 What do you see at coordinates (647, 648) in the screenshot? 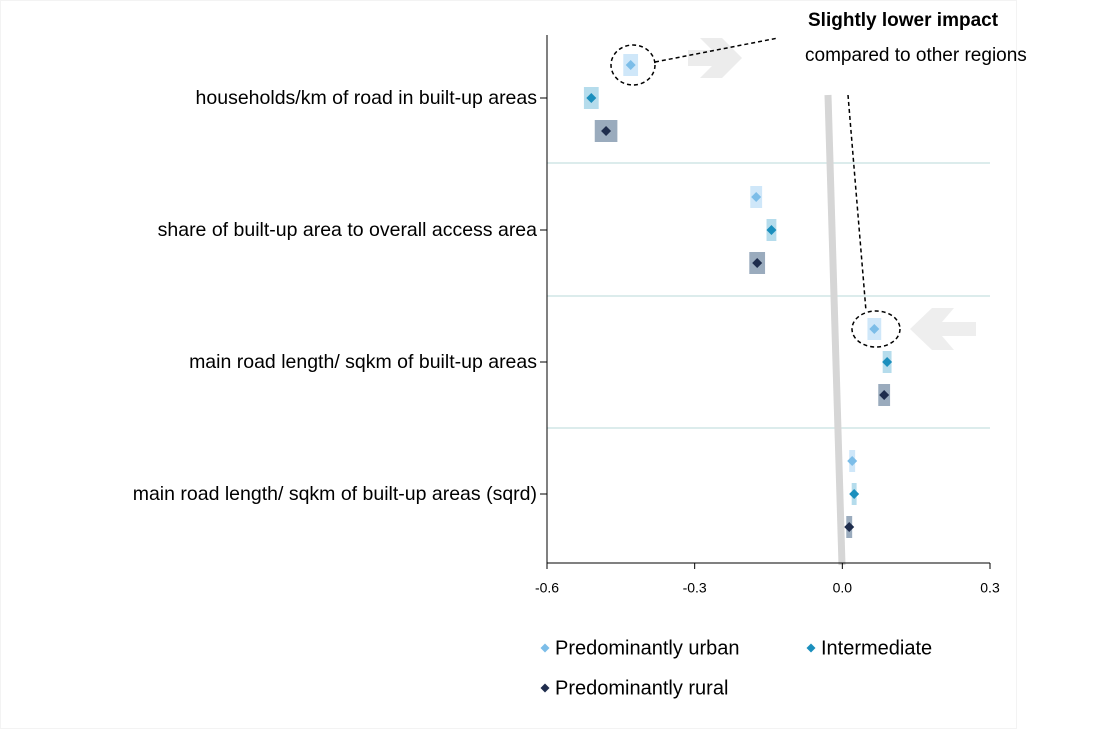
I see `legend-label: Predominantly urban` at bounding box center [647, 648].